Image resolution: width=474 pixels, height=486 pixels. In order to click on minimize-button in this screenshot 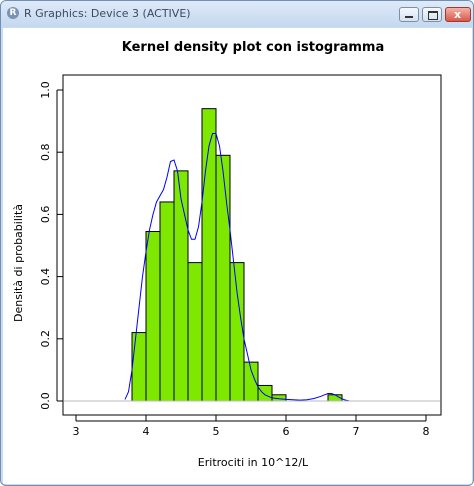, I will do `click(409, 14)`.